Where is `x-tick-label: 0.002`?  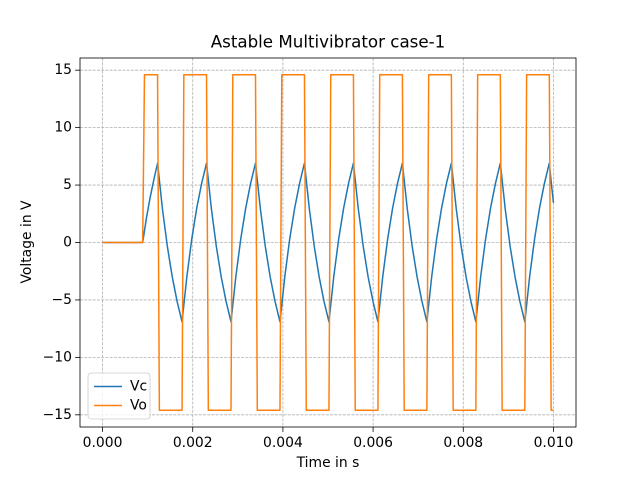
x-tick-label: 0.002 is located at coordinates (193, 443).